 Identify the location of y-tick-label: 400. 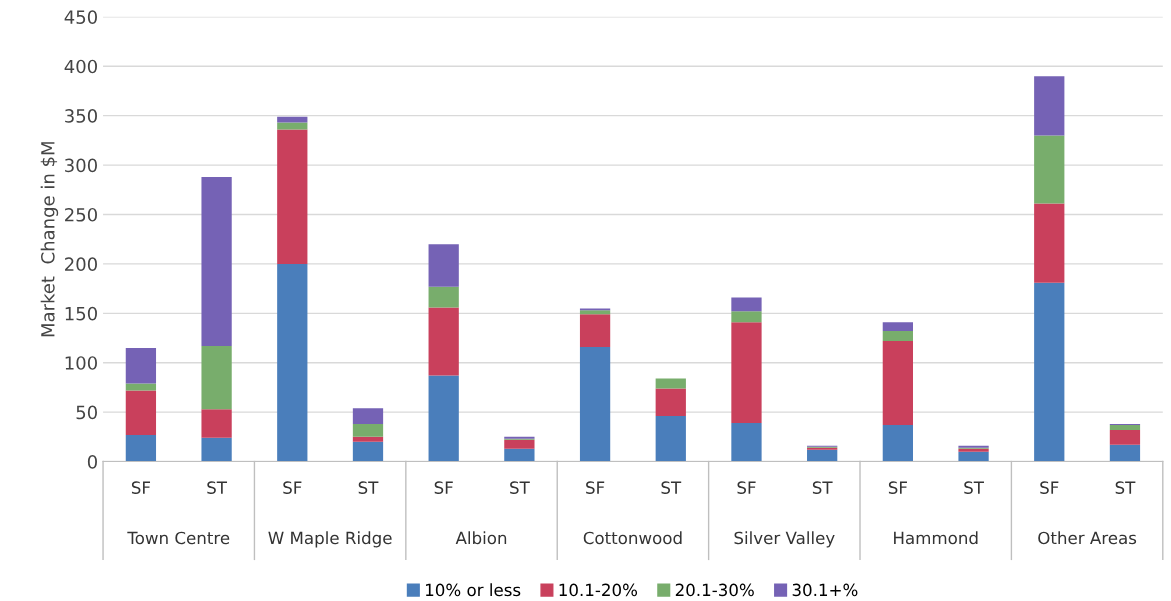
(80, 66).